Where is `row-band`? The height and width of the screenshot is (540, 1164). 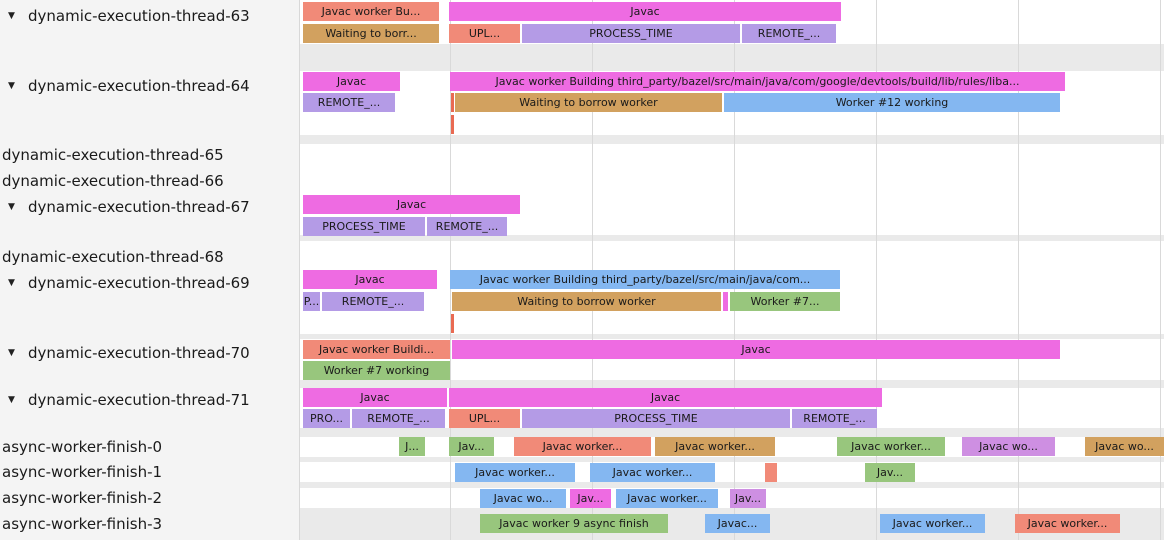
row-band is located at coordinates (732, 472).